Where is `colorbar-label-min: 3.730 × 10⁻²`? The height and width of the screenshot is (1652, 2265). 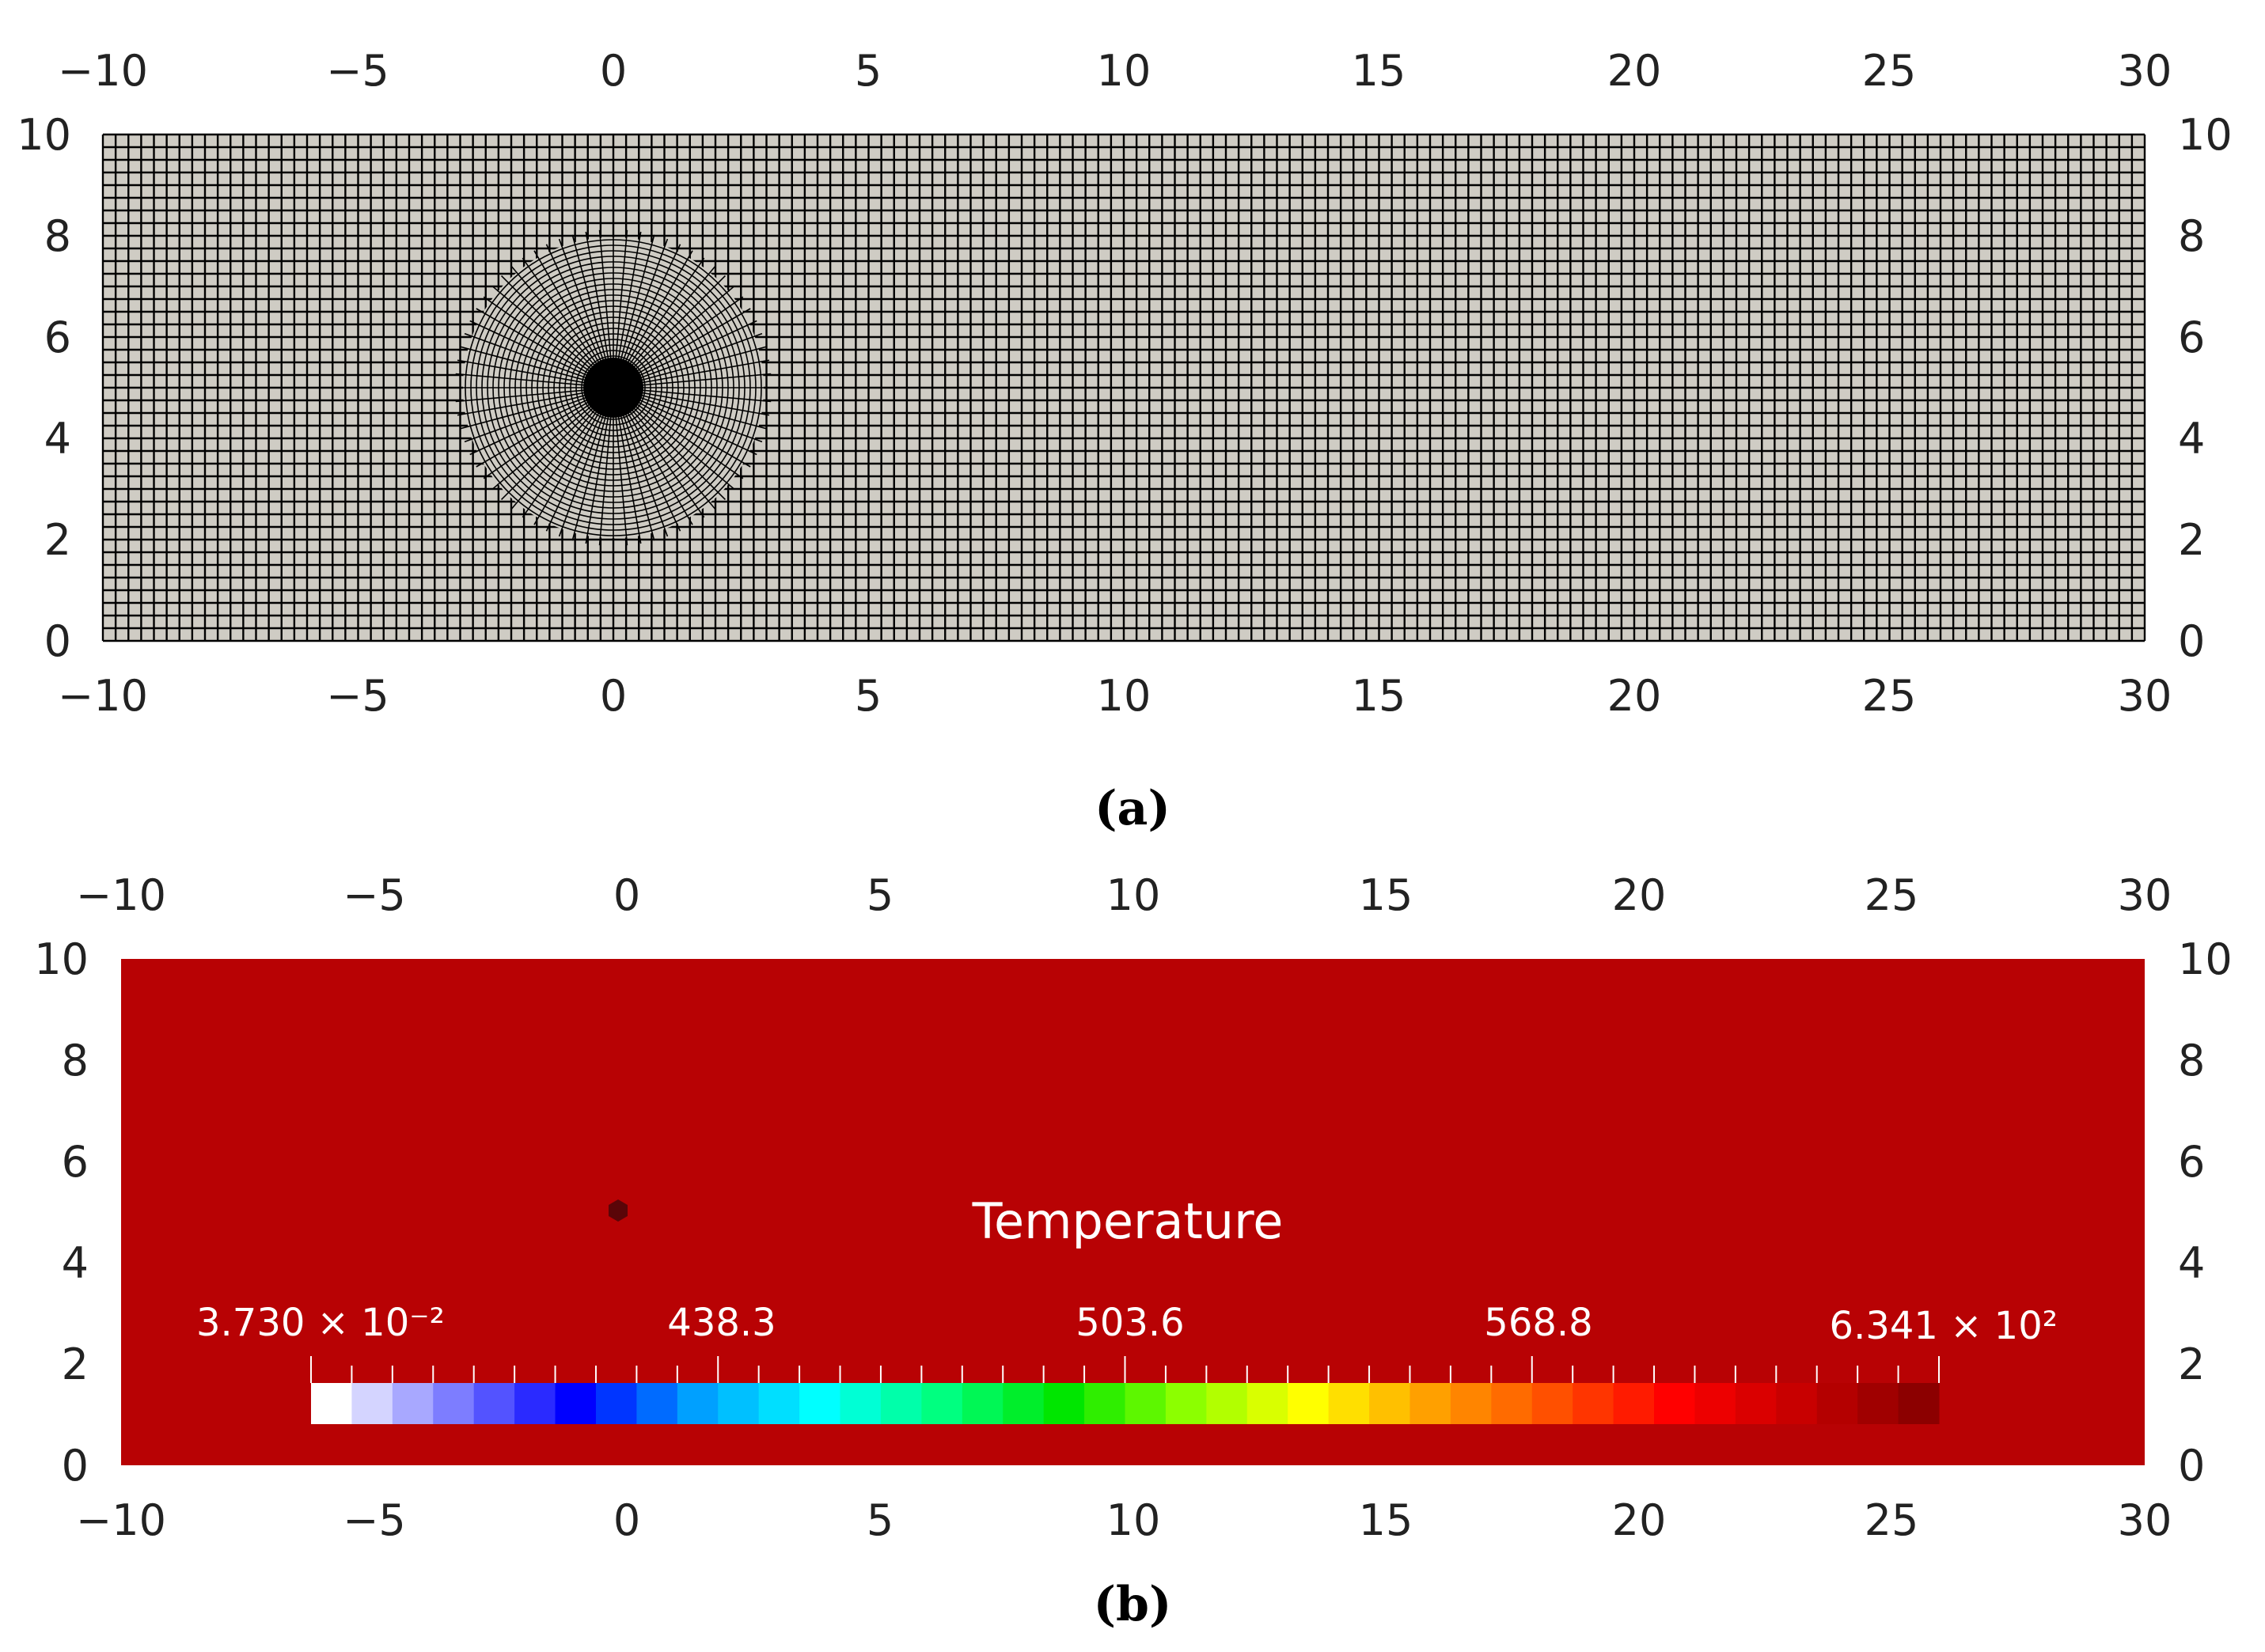 colorbar-label-min: 3.730 × 10⁻² is located at coordinates (320, 1323).